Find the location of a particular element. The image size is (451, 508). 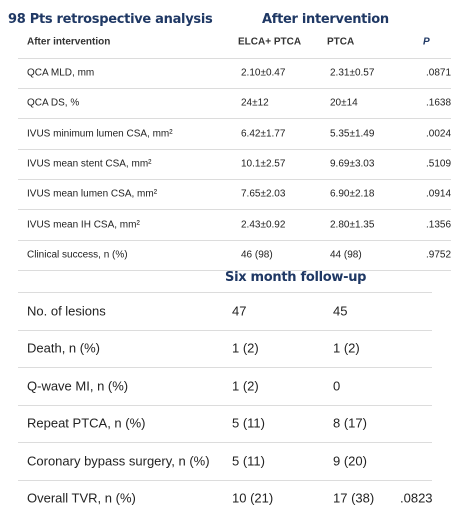

row-label: Repeat PTCA, n (%) is located at coordinates (86, 423).